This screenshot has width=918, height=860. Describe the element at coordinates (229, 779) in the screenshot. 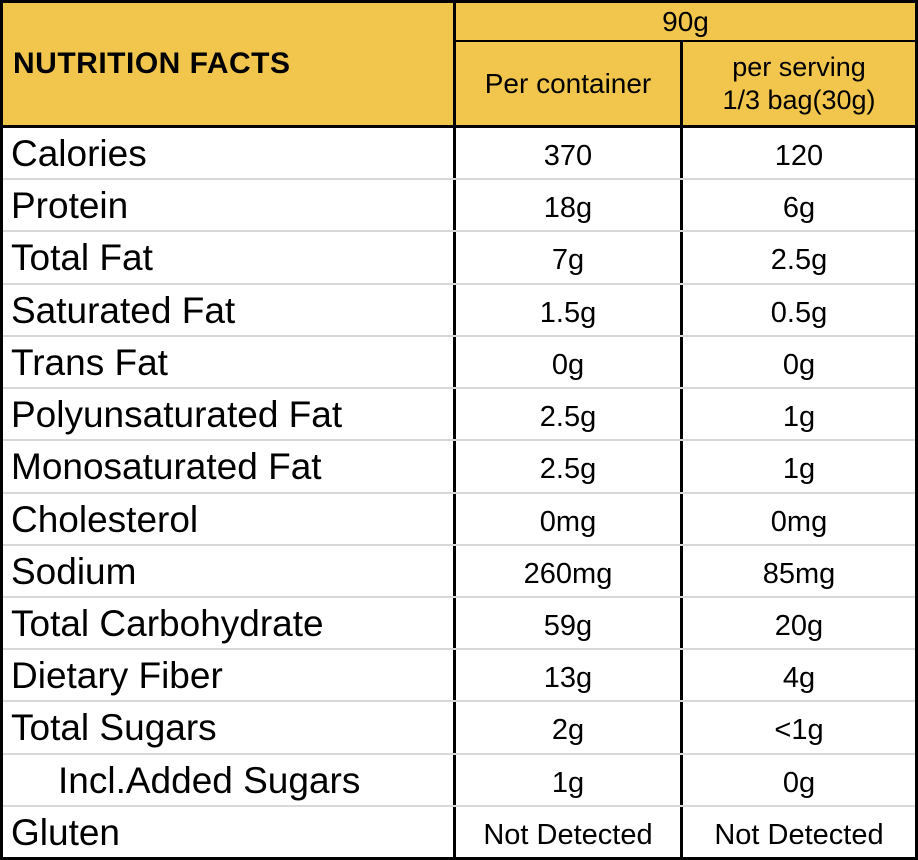

I see `row-label: Incl.Added Sugars` at that location.